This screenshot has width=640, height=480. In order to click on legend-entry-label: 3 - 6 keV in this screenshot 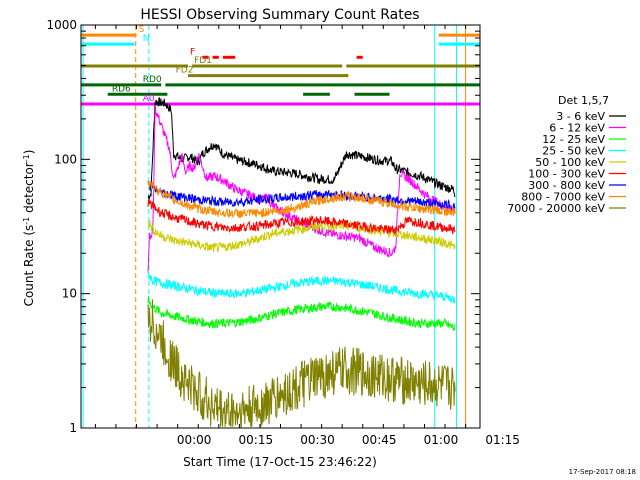, I will do `click(580, 116)`.